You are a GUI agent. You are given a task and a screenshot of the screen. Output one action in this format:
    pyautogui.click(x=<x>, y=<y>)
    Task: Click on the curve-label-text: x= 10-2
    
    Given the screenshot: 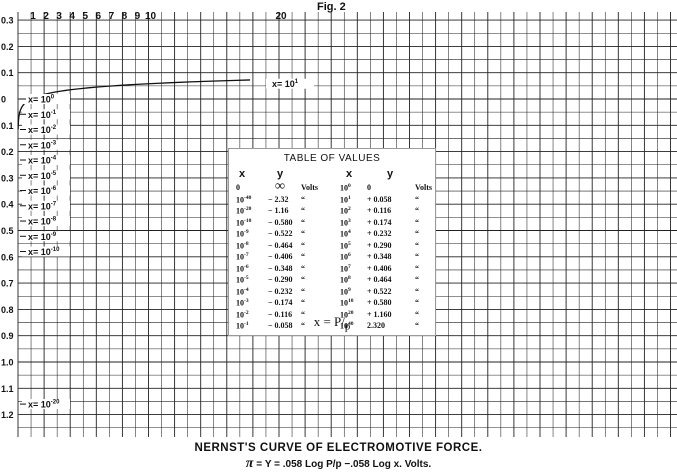 What is the action you would take?
    pyautogui.click(x=42, y=130)
    